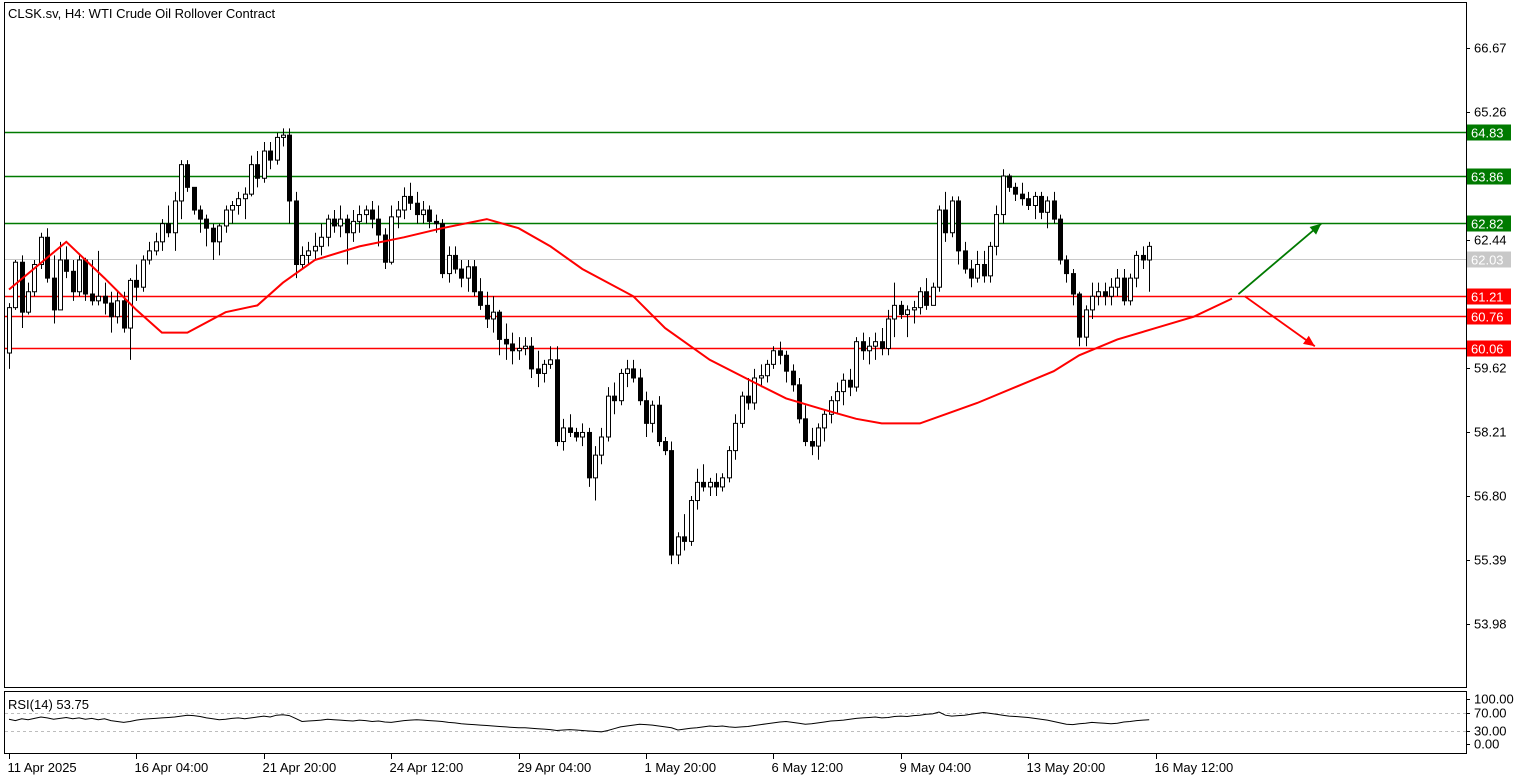  Describe the element at coordinates (1490, 496) in the screenshot. I see `price-tick-label: 56.80` at that location.